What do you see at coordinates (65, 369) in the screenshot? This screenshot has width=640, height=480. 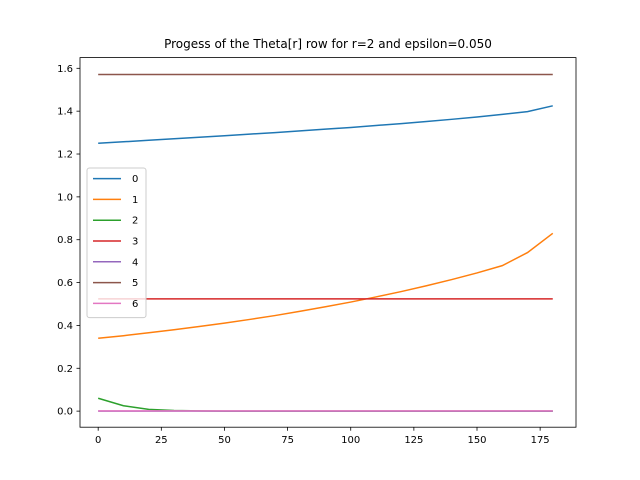 I see `y-tick-label: 0.2` at bounding box center [65, 369].